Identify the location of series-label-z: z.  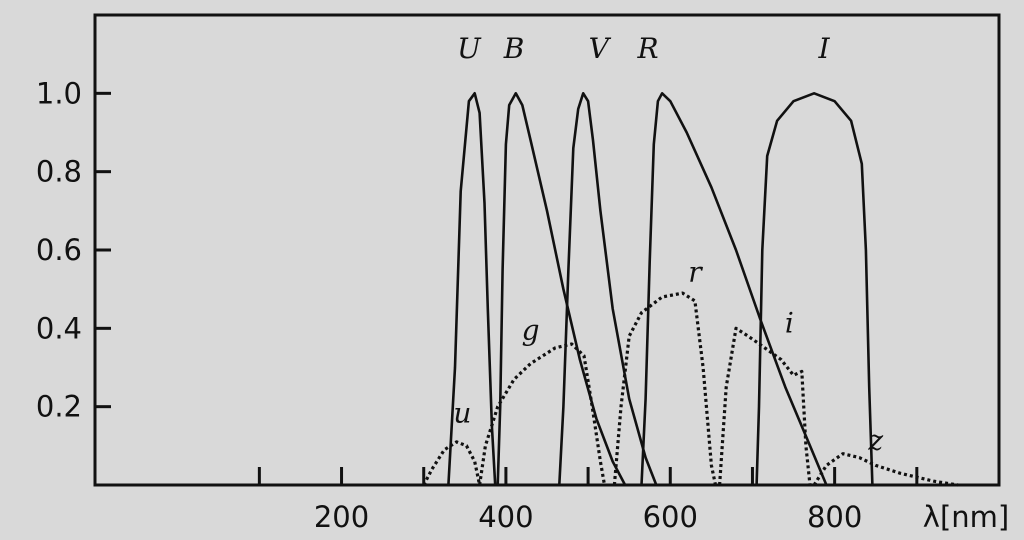
(875, 440).